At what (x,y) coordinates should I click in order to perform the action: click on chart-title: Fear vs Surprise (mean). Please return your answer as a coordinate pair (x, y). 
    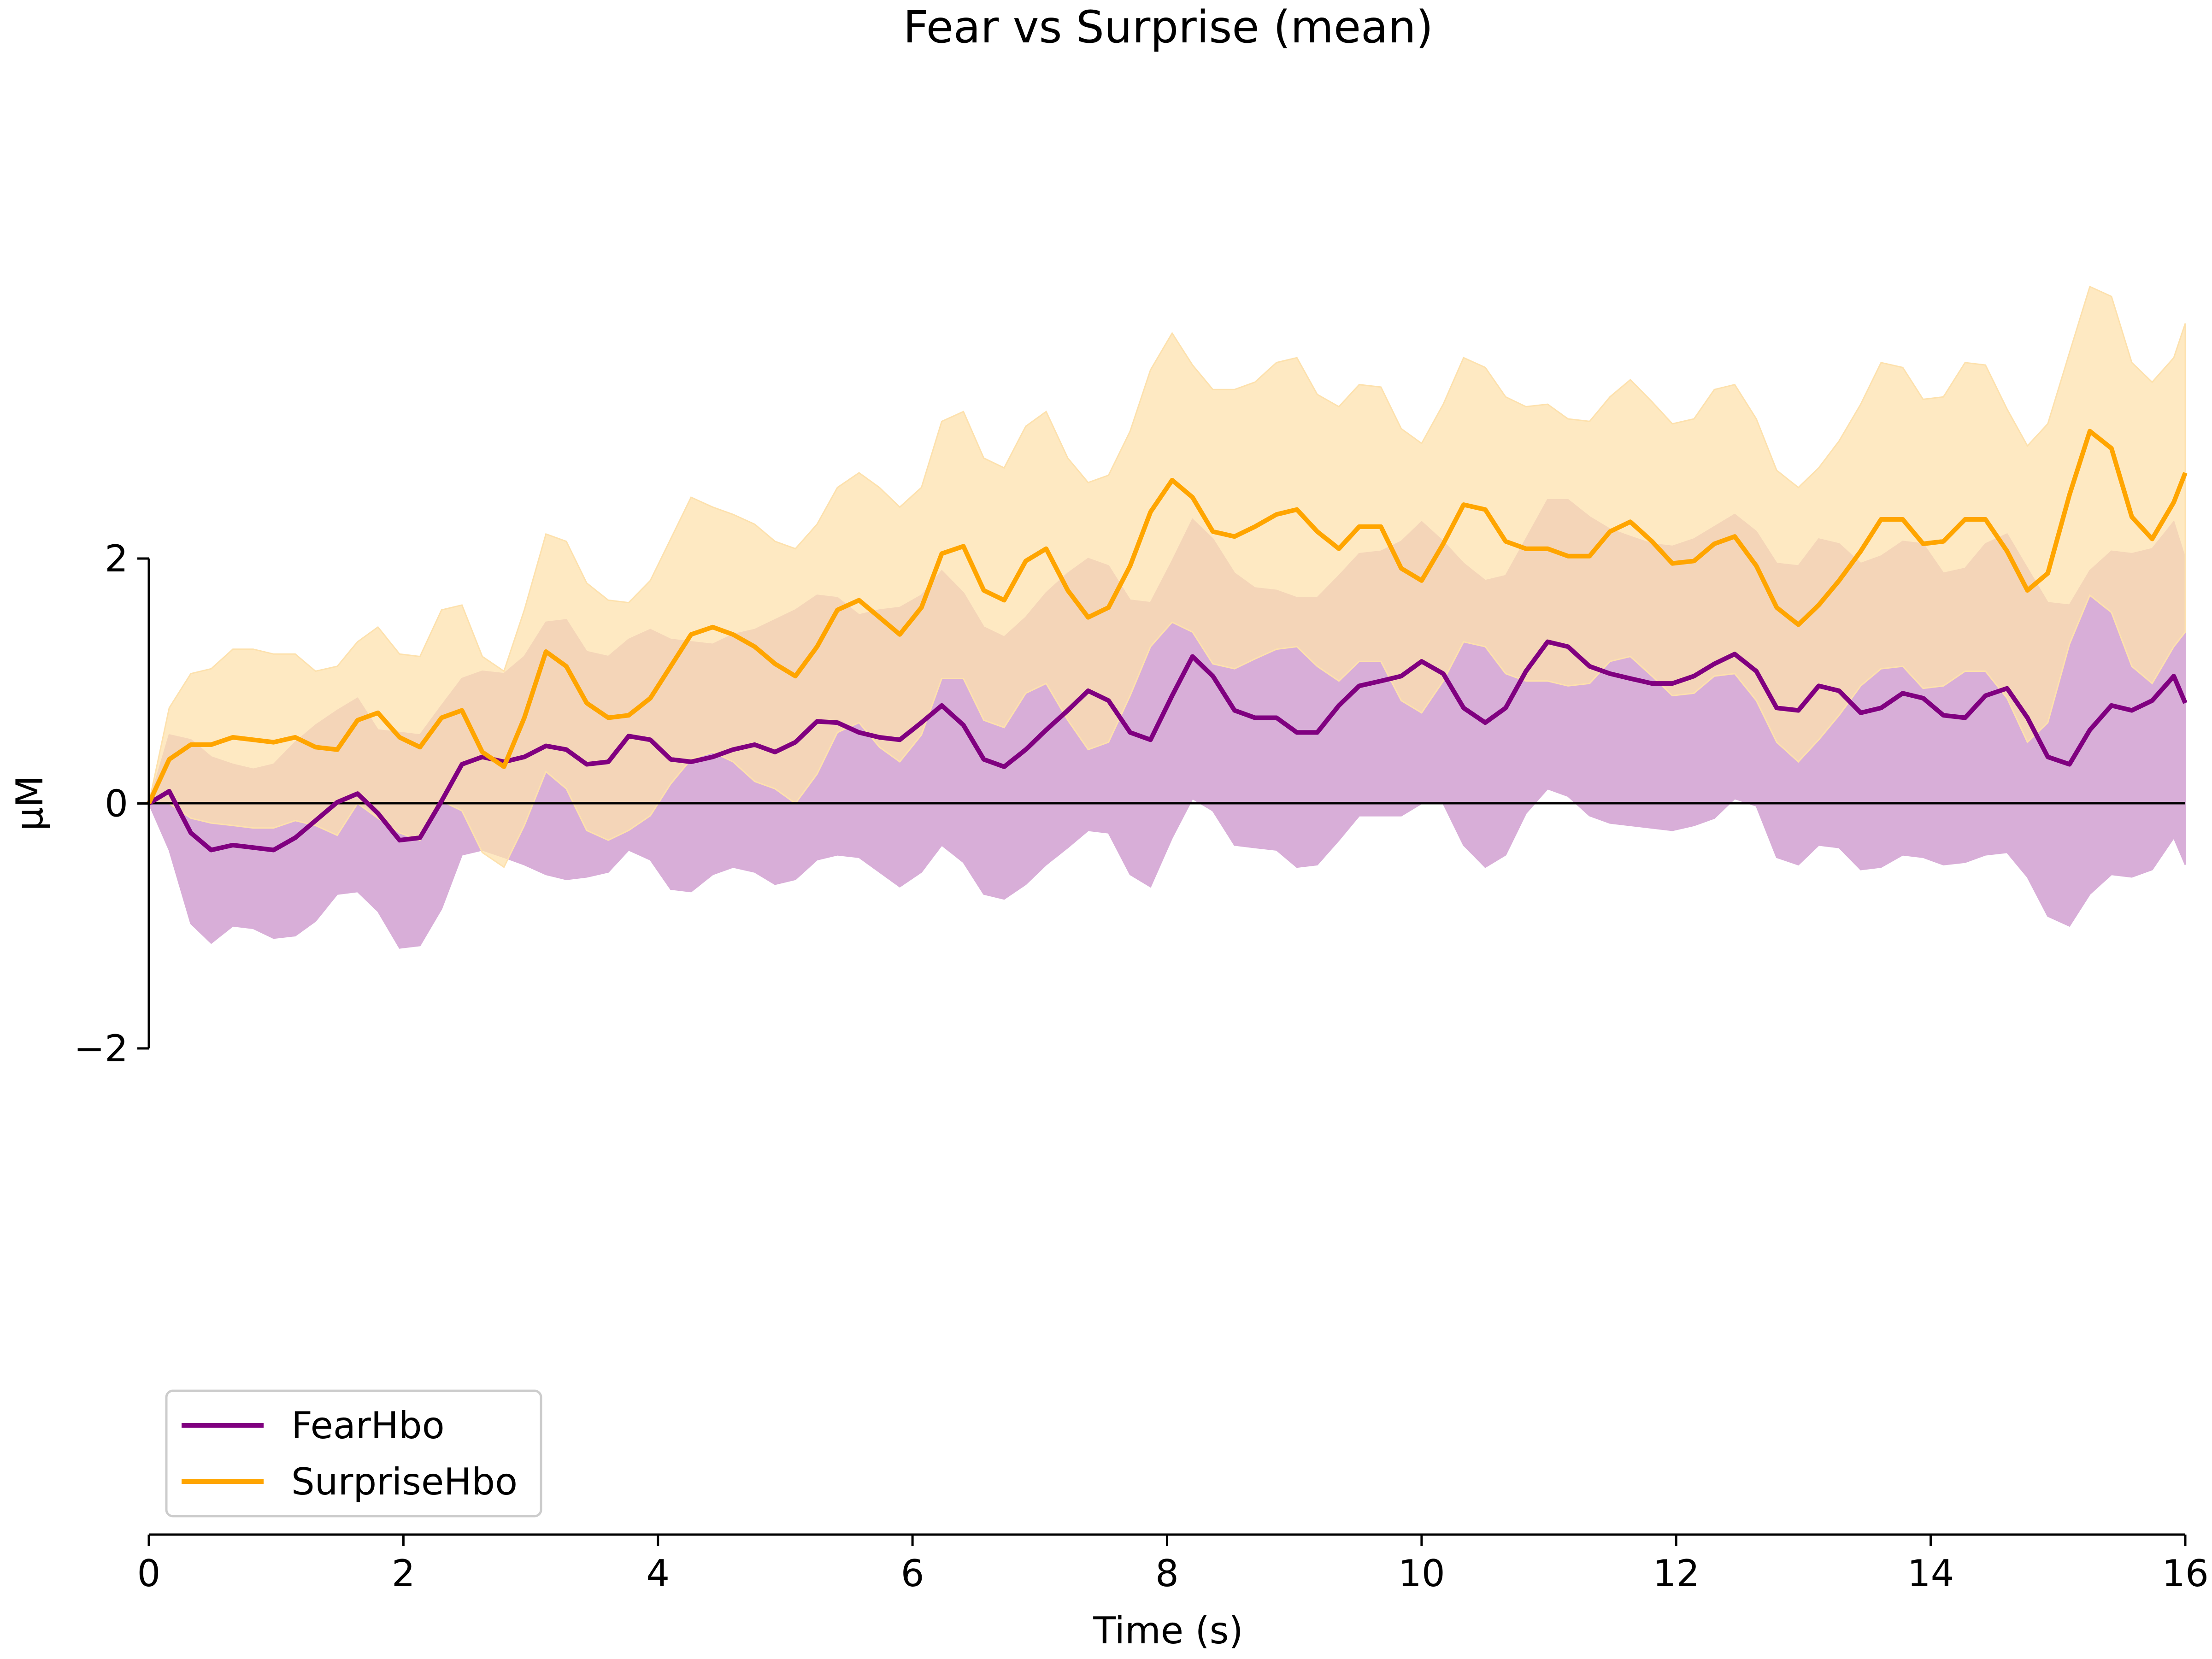
    Looking at the image, I should click on (1168, 27).